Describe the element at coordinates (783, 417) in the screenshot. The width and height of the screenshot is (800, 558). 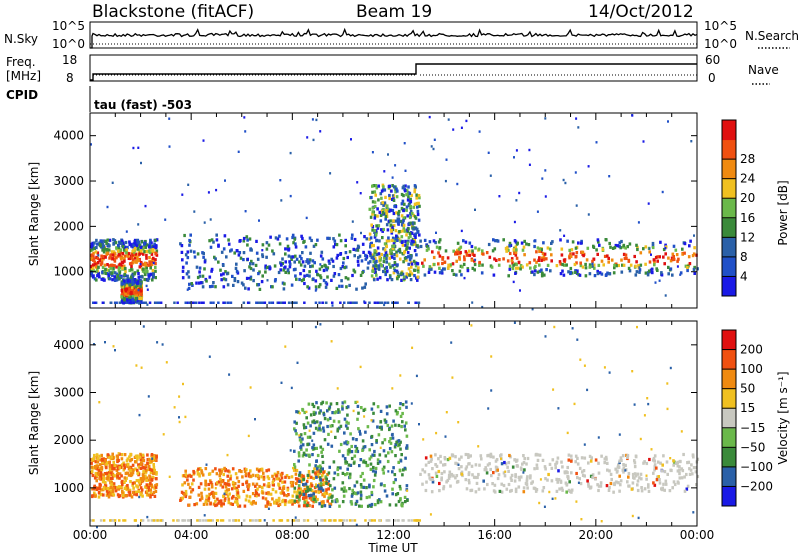
I see `velocity-colorbar-label: Velocity [m s⁻¹]` at that location.